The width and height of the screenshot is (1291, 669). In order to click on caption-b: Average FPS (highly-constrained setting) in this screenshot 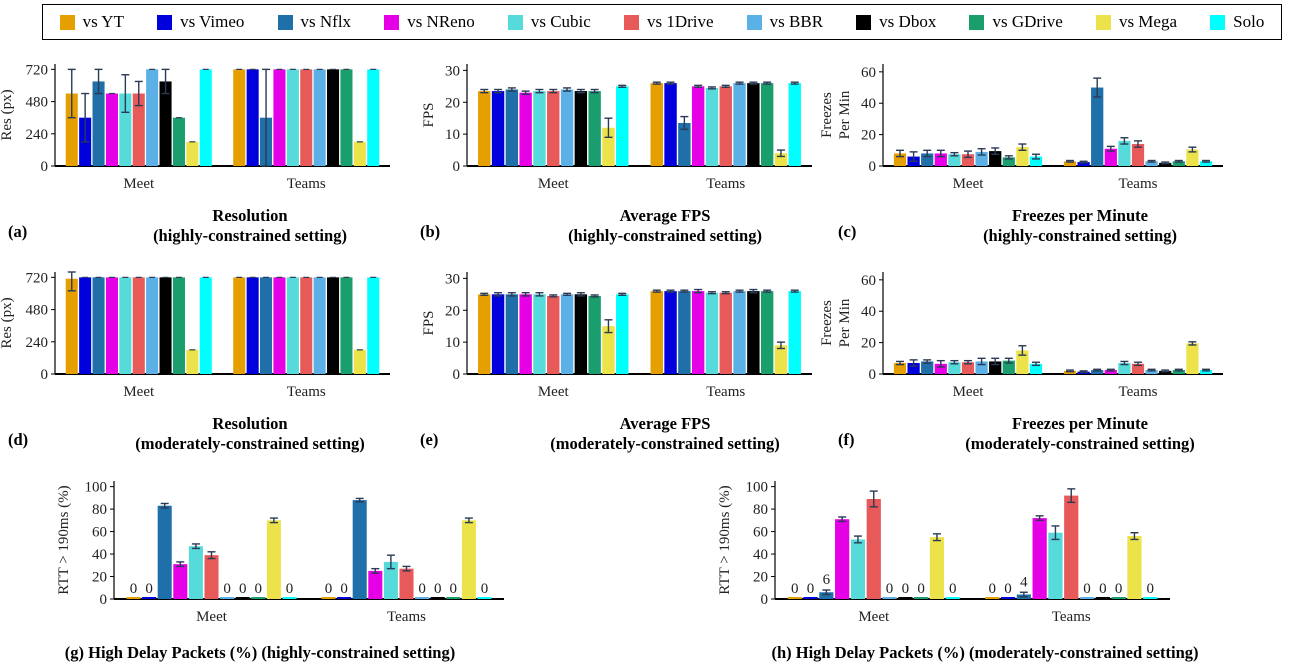, I will do `click(665, 226)`.